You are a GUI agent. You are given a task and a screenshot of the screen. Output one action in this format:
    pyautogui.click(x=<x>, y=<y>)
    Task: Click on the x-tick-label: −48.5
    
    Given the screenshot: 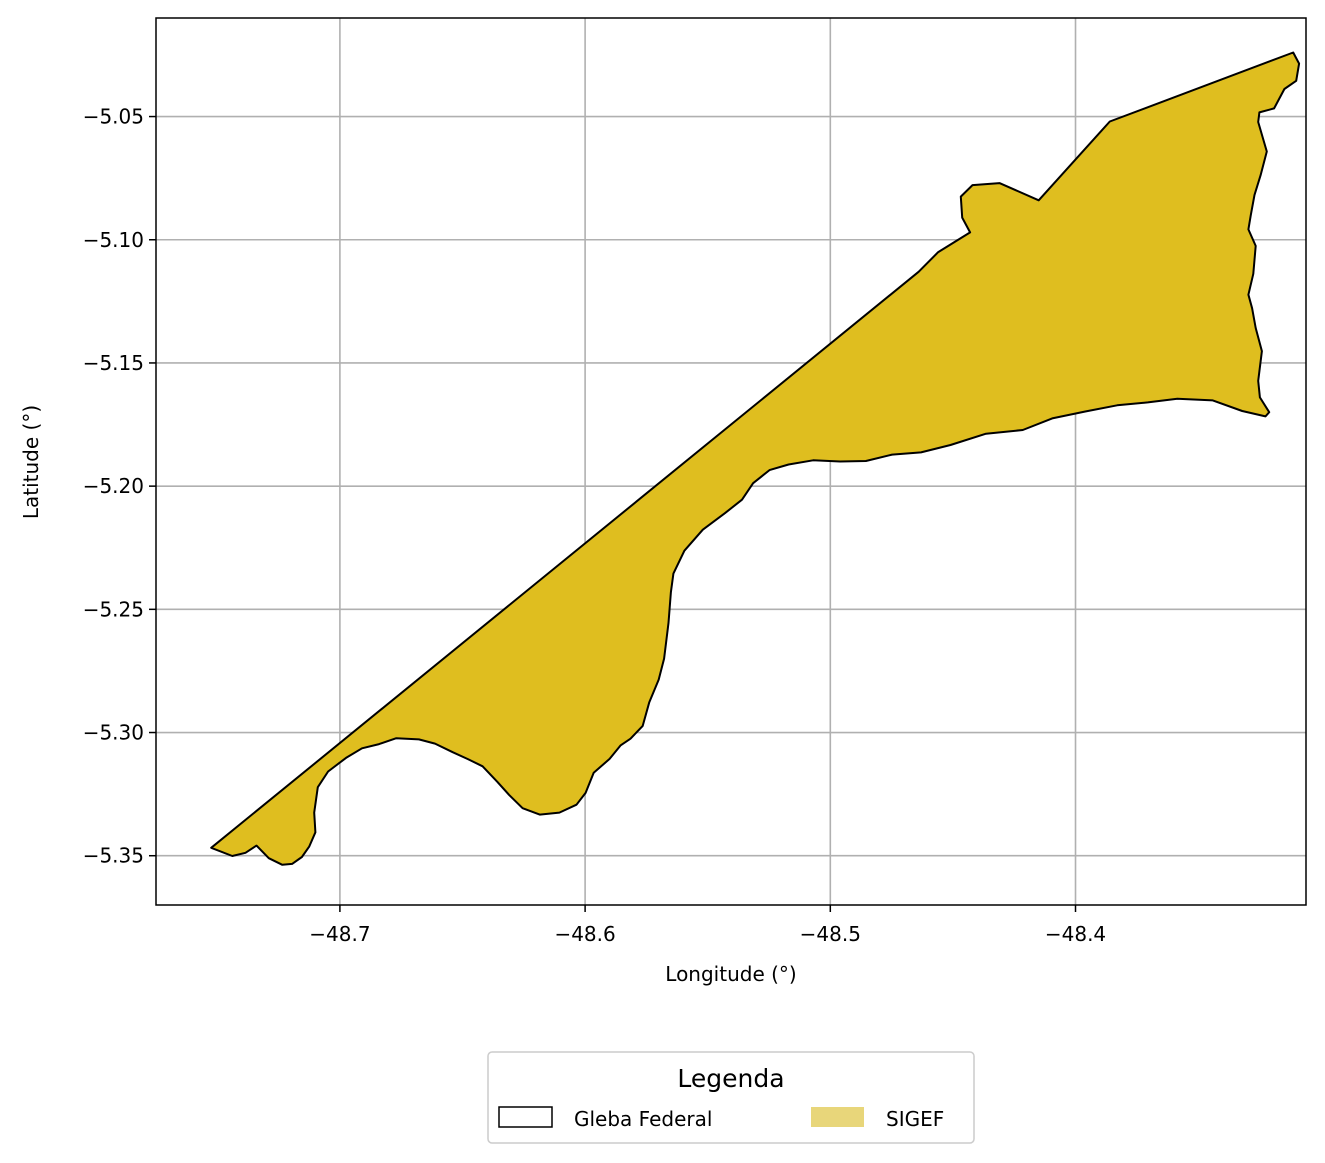 What is the action you would take?
    pyautogui.click(x=830, y=934)
    